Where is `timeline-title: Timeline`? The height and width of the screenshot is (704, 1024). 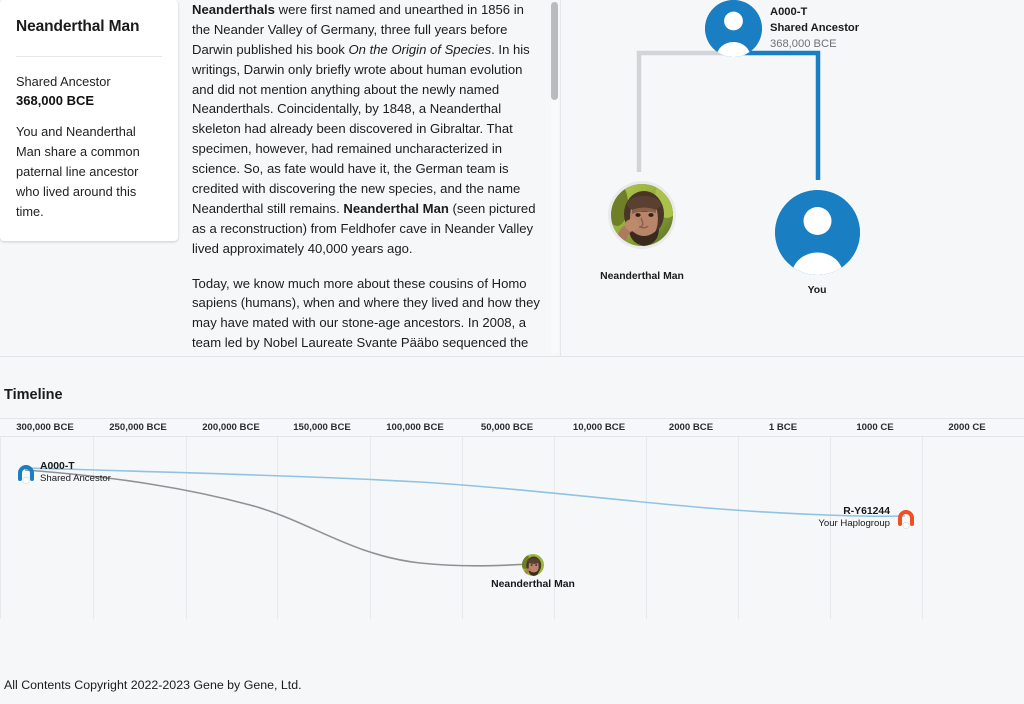
timeline-title: Timeline is located at coordinates (33, 395).